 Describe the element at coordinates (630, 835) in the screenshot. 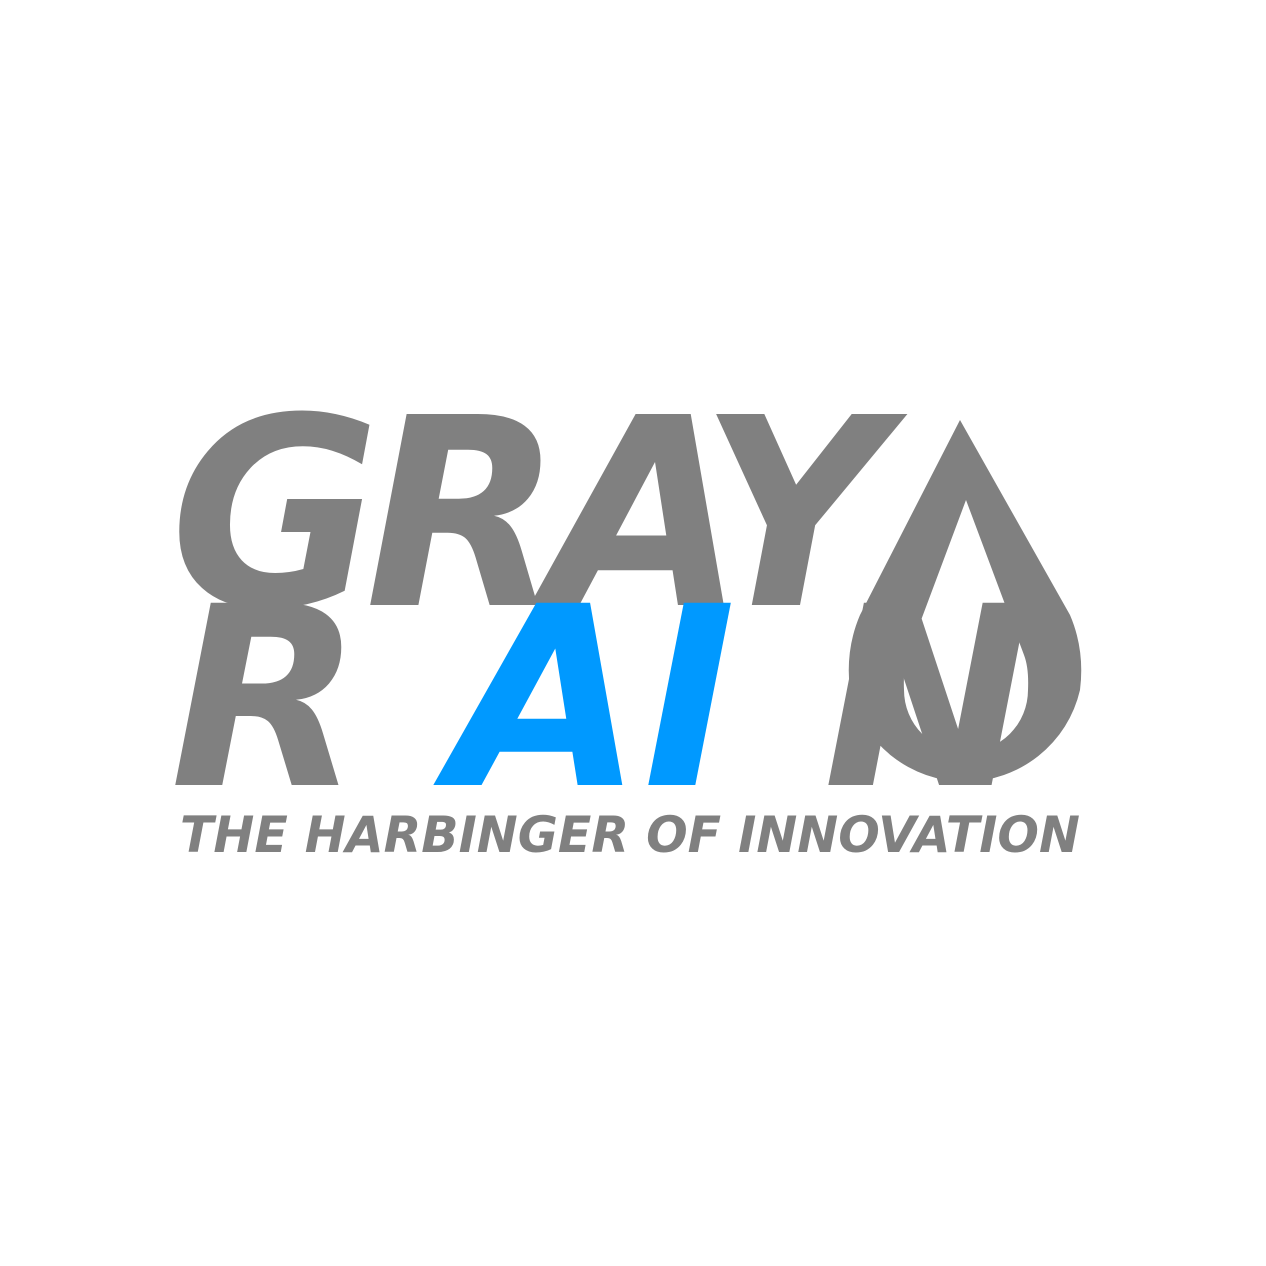

I see `logo-tagline: THE HARBINGER OF INNOVATION` at that location.